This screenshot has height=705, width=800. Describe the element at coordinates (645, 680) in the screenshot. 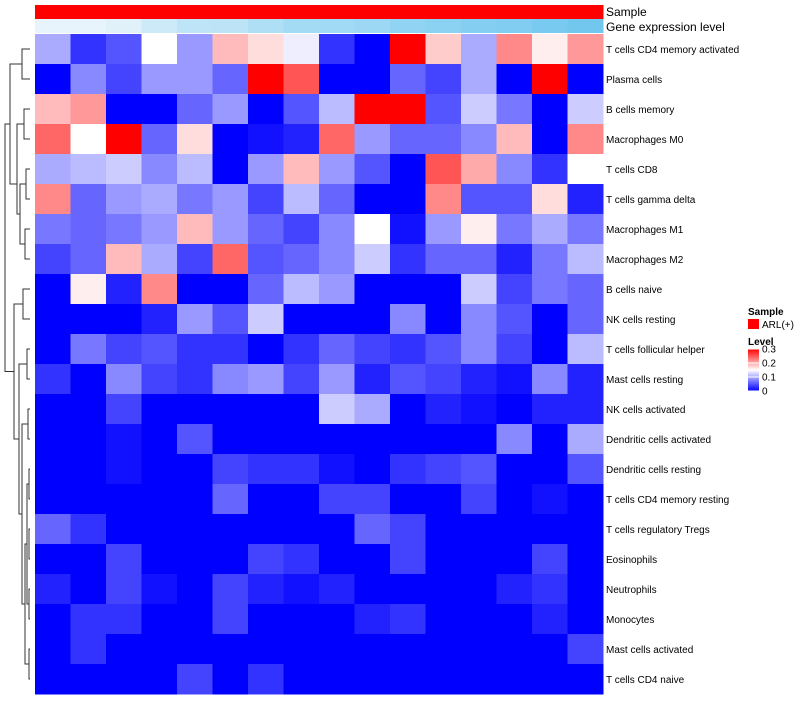

I see `row-label: T cells CD4 naive` at that location.